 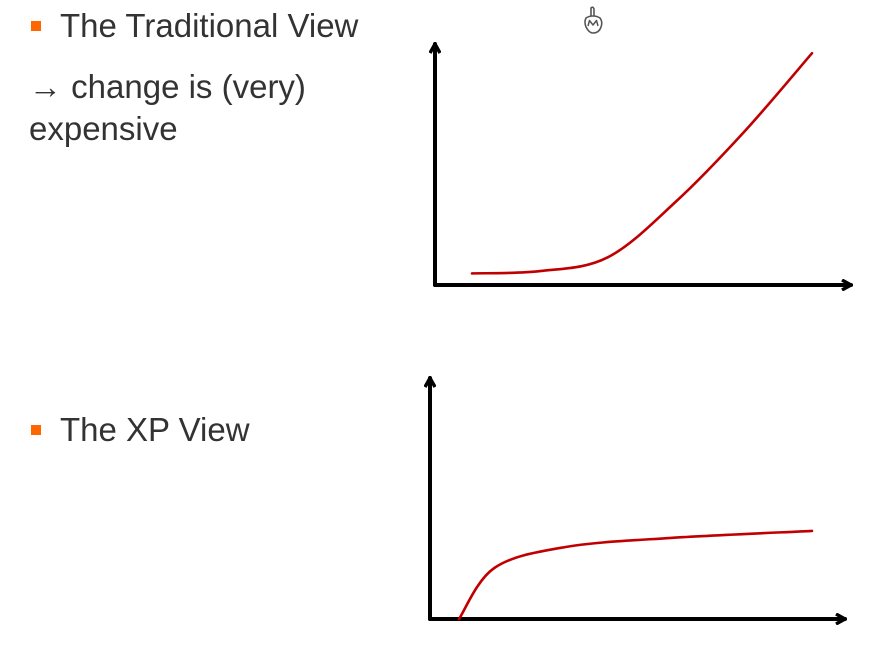 I want to click on xp-cost-curve, so click(x=635, y=575).